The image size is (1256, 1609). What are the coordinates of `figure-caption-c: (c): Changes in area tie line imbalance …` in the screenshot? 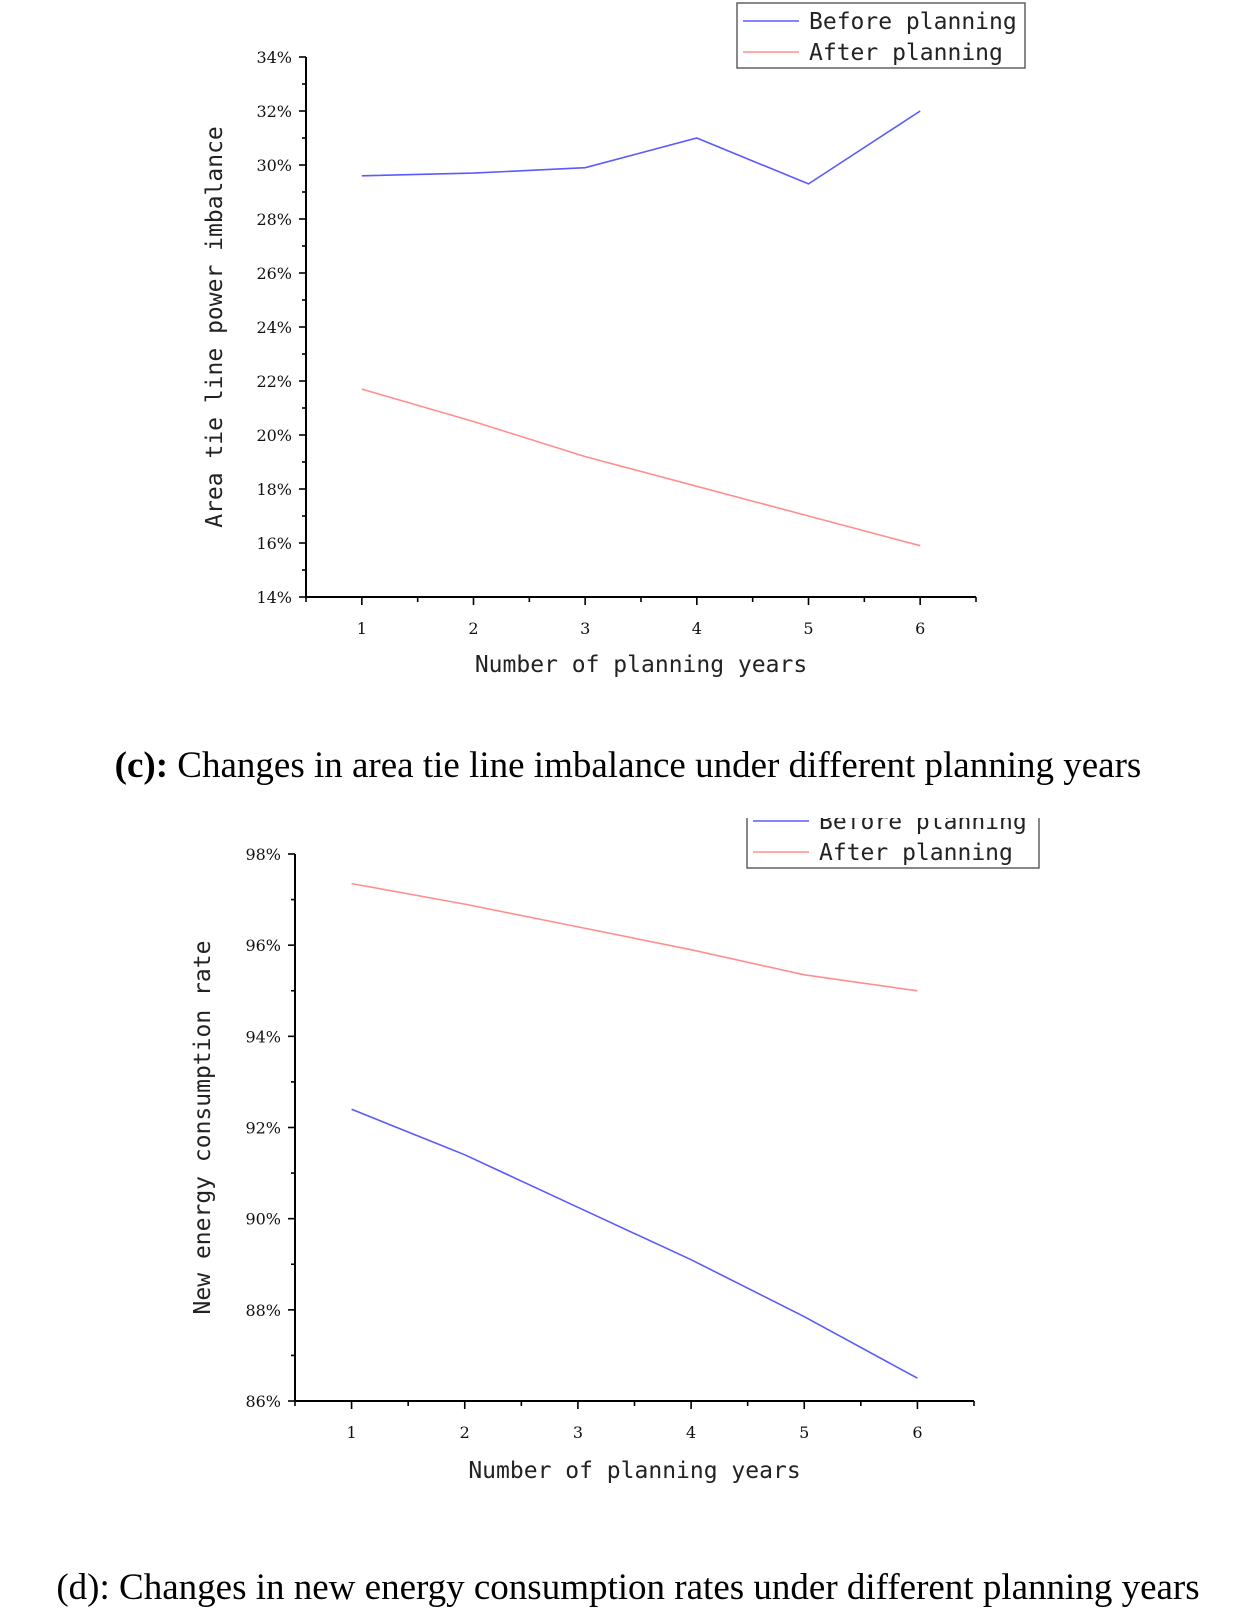 It's located at (628, 765).